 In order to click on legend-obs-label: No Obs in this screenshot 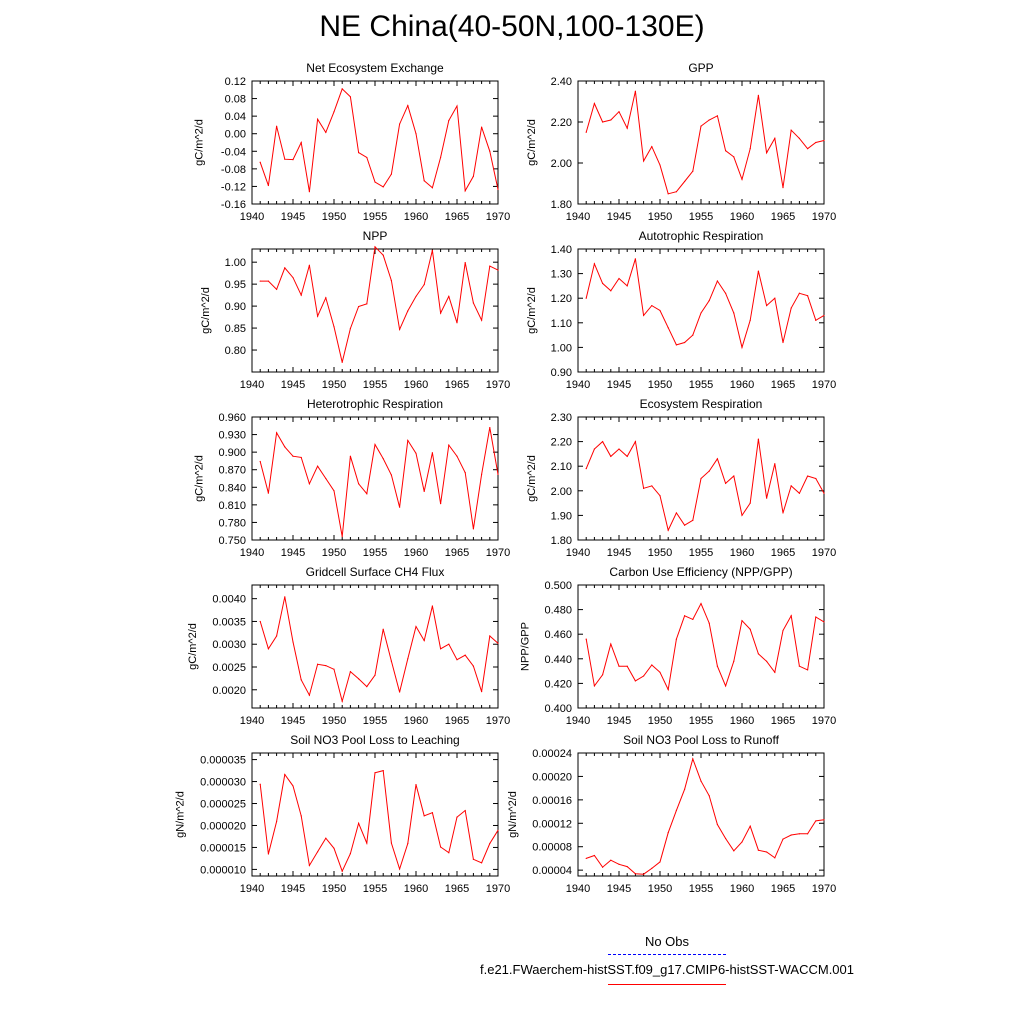, I will do `click(667, 941)`.